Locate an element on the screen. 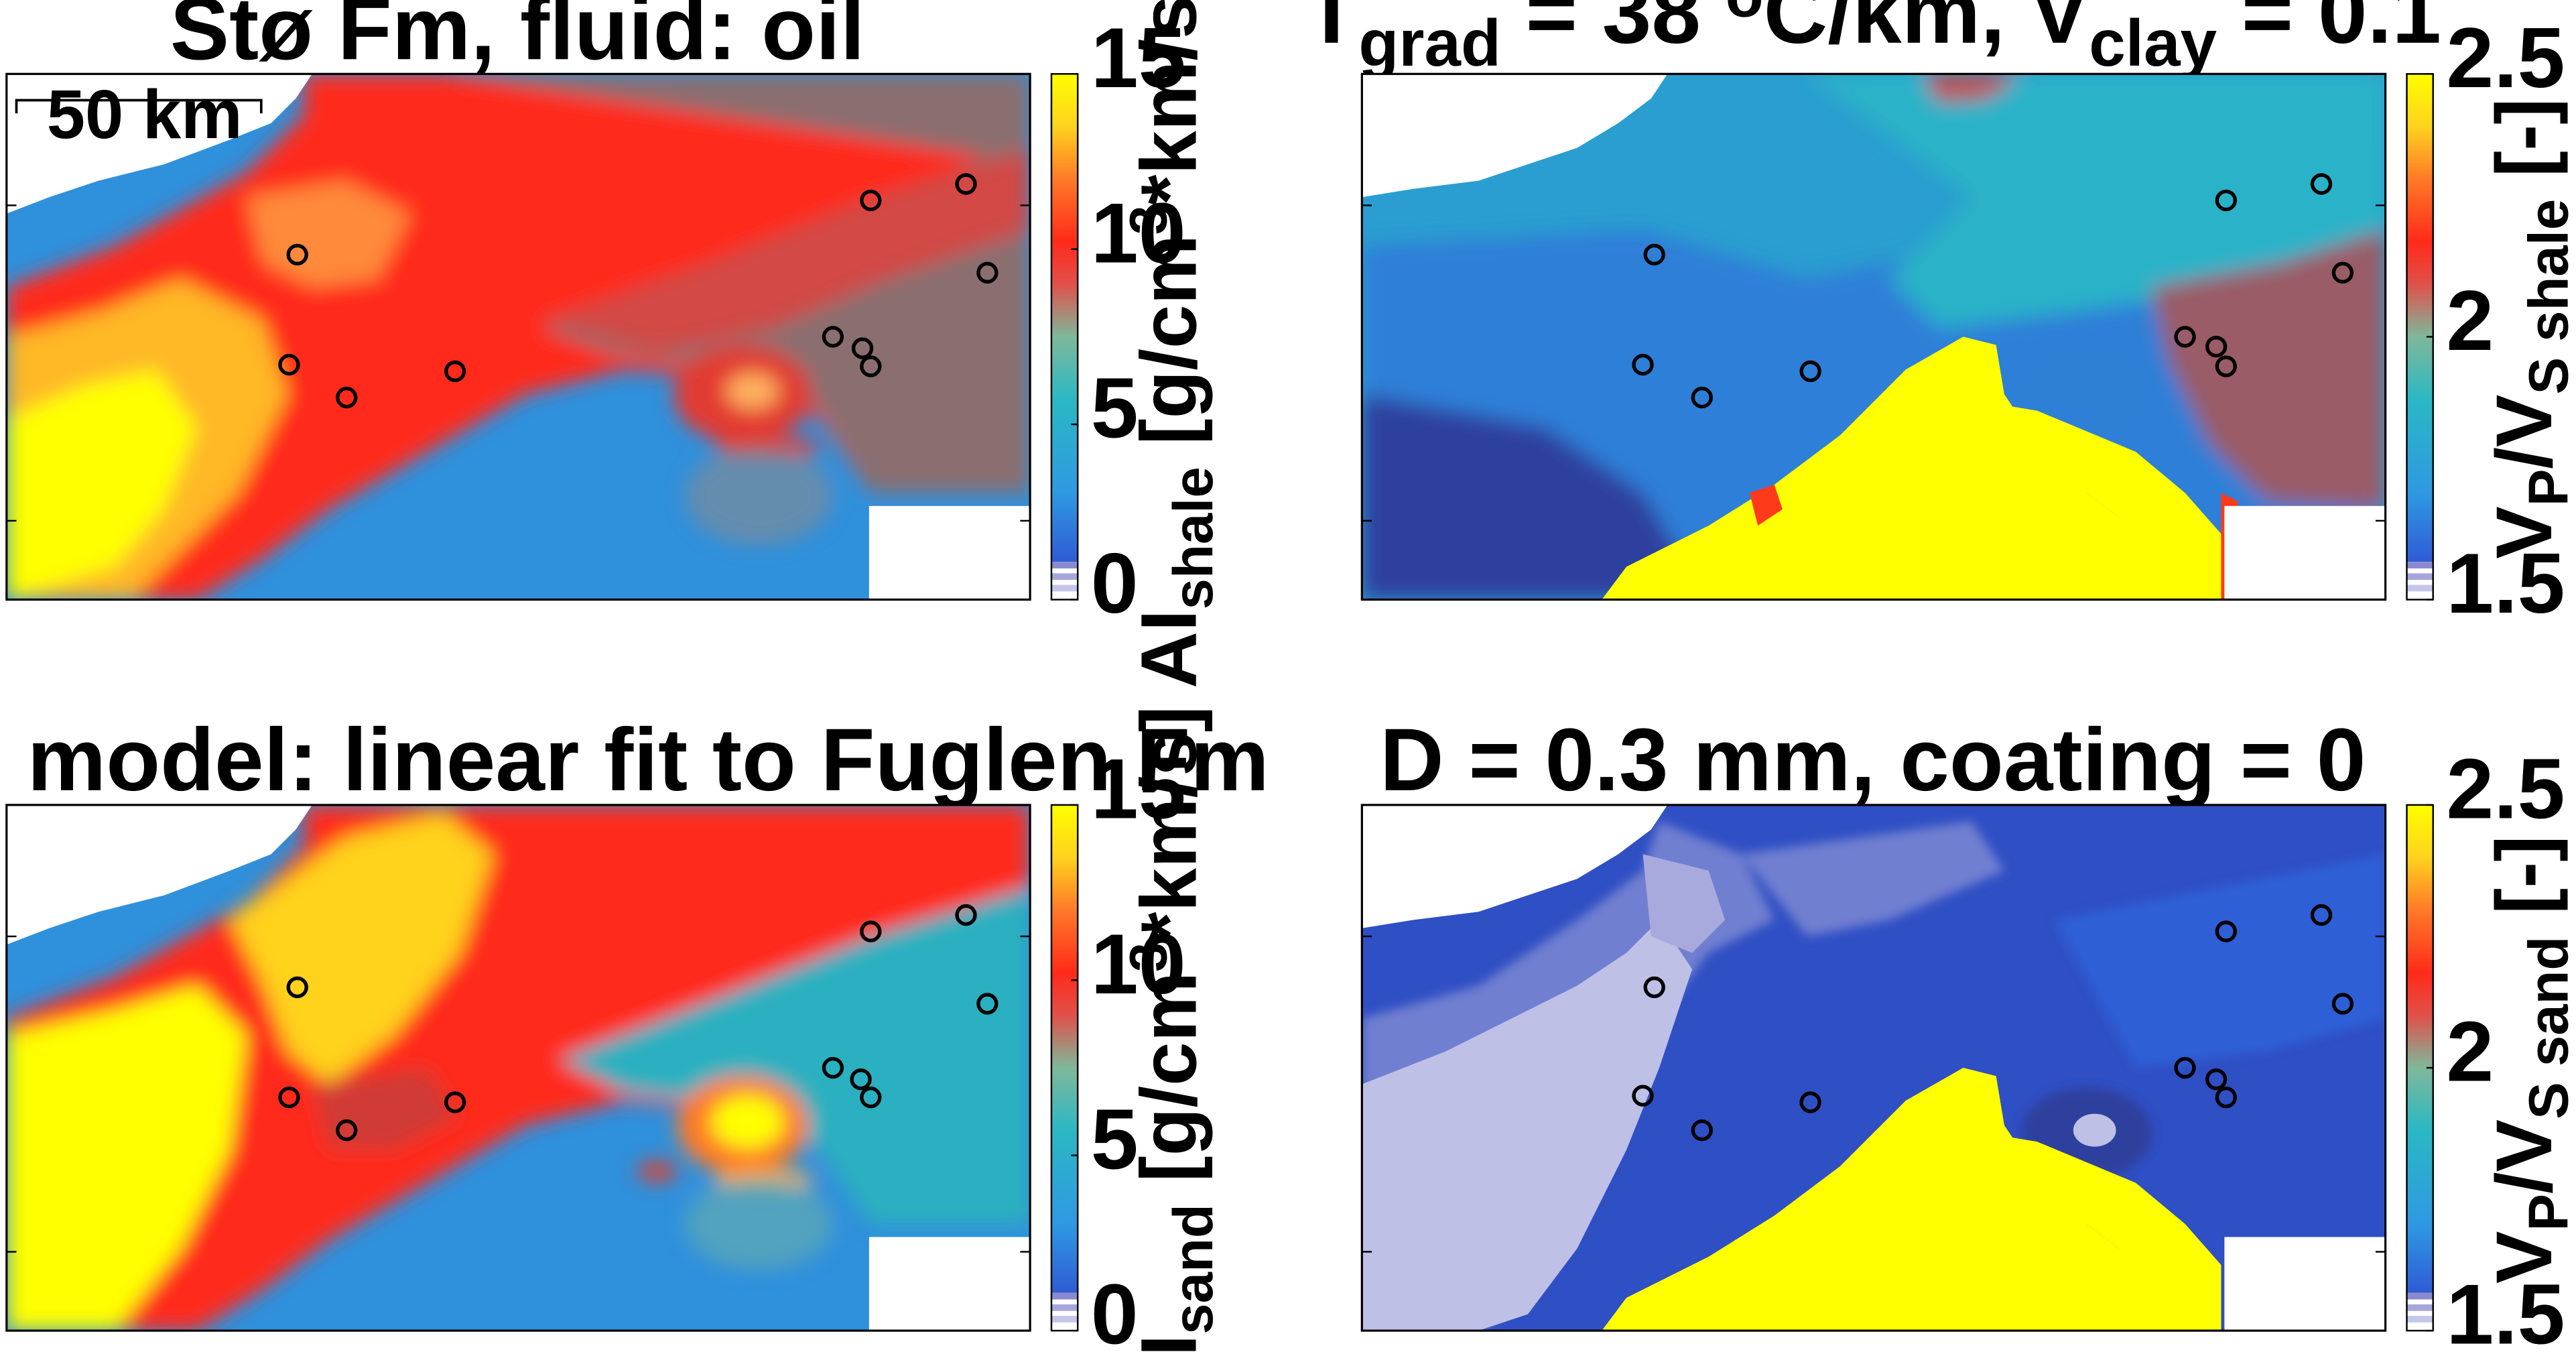 This screenshot has height=1352, width=2576. colorbar: 1.5 2 2.5 VP/VS sand [-] is located at coordinates (2491, 1047).